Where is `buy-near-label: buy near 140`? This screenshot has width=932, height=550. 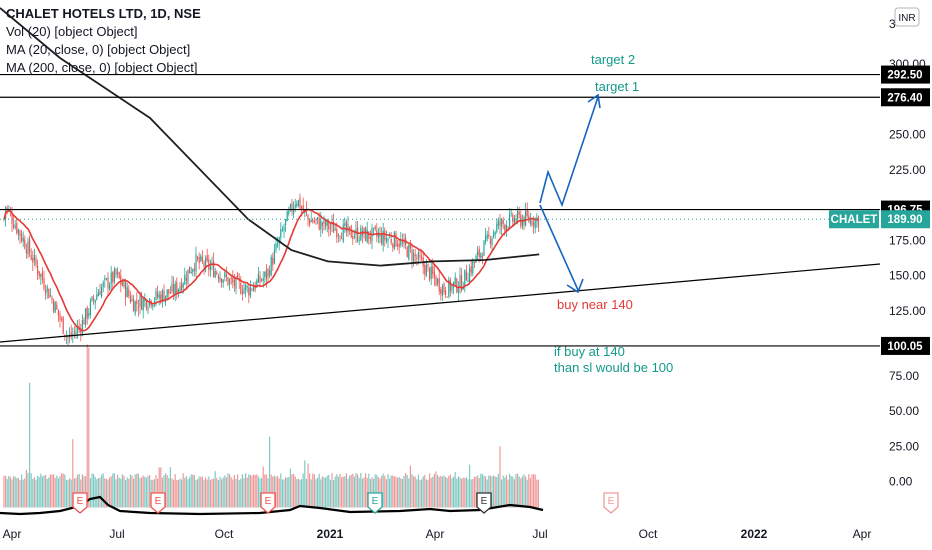
buy-near-label: buy near 140 is located at coordinates (595, 304).